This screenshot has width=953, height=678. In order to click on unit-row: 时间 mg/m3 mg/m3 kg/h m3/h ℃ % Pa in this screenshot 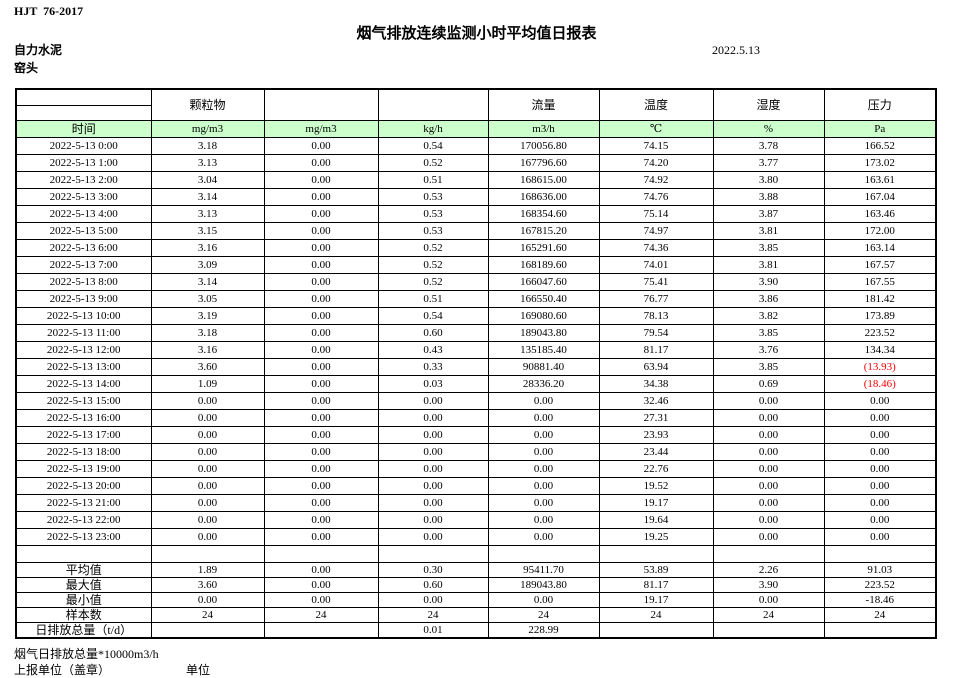, I will do `click(476, 129)`.